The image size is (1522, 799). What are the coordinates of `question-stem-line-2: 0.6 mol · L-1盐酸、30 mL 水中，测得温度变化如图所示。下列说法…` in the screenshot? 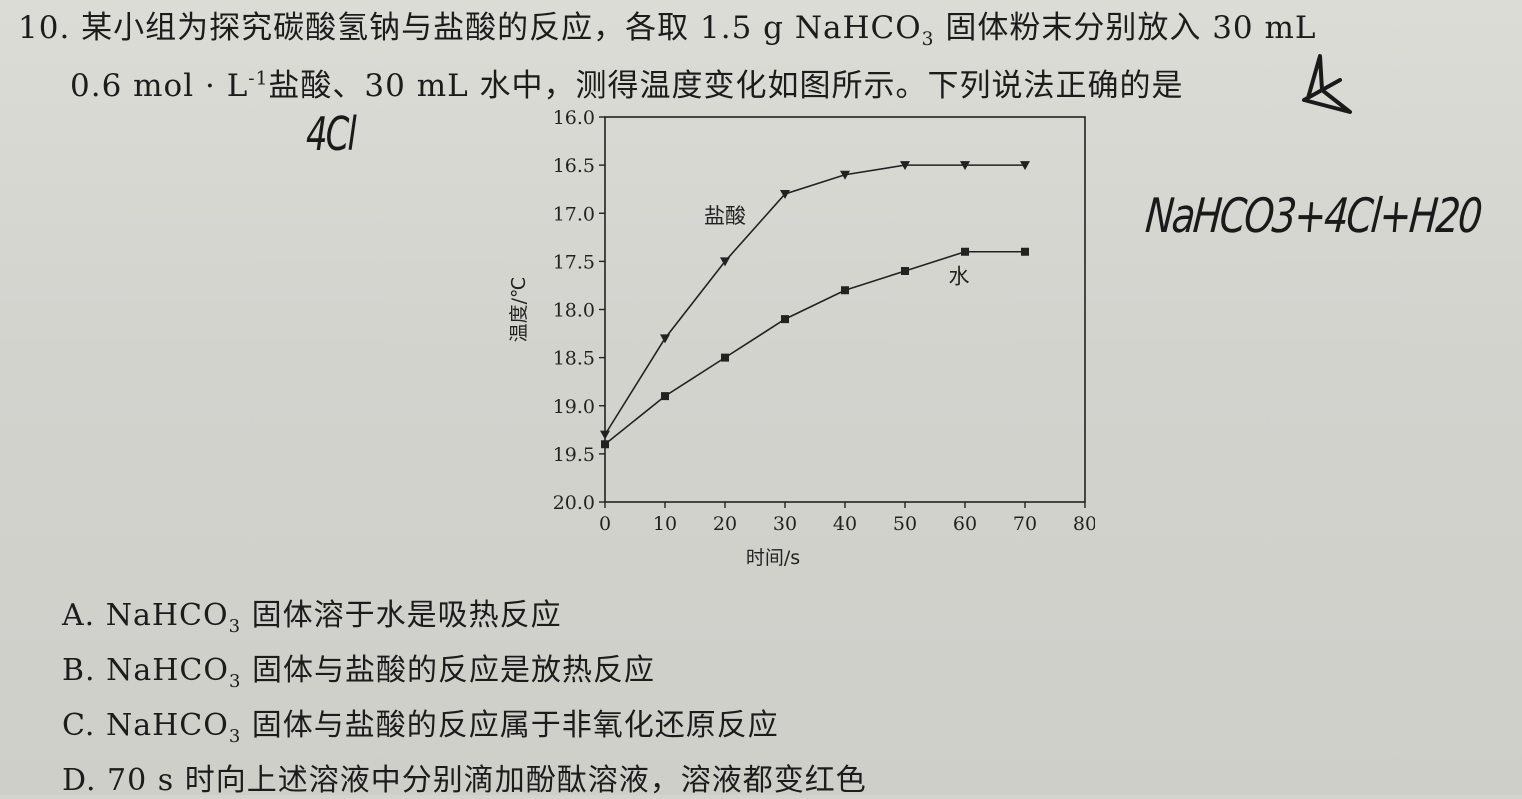 It's located at (627, 82).